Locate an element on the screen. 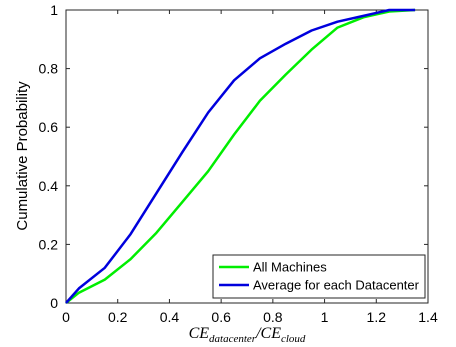 Image resolution: width=456 pixels, height=347 pixels. x-tick-label: 1.4 is located at coordinates (428, 317).